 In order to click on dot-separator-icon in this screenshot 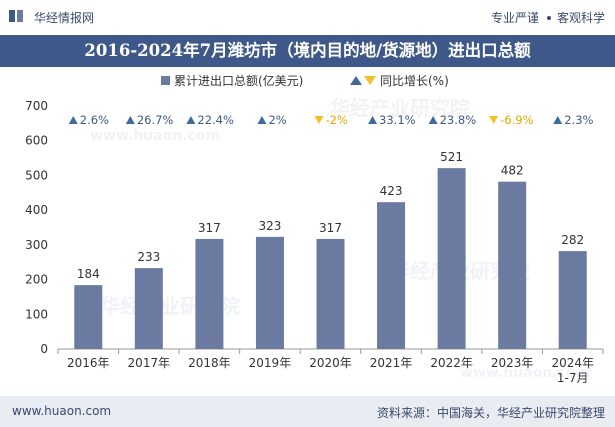, I will do `click(548, 17)`.